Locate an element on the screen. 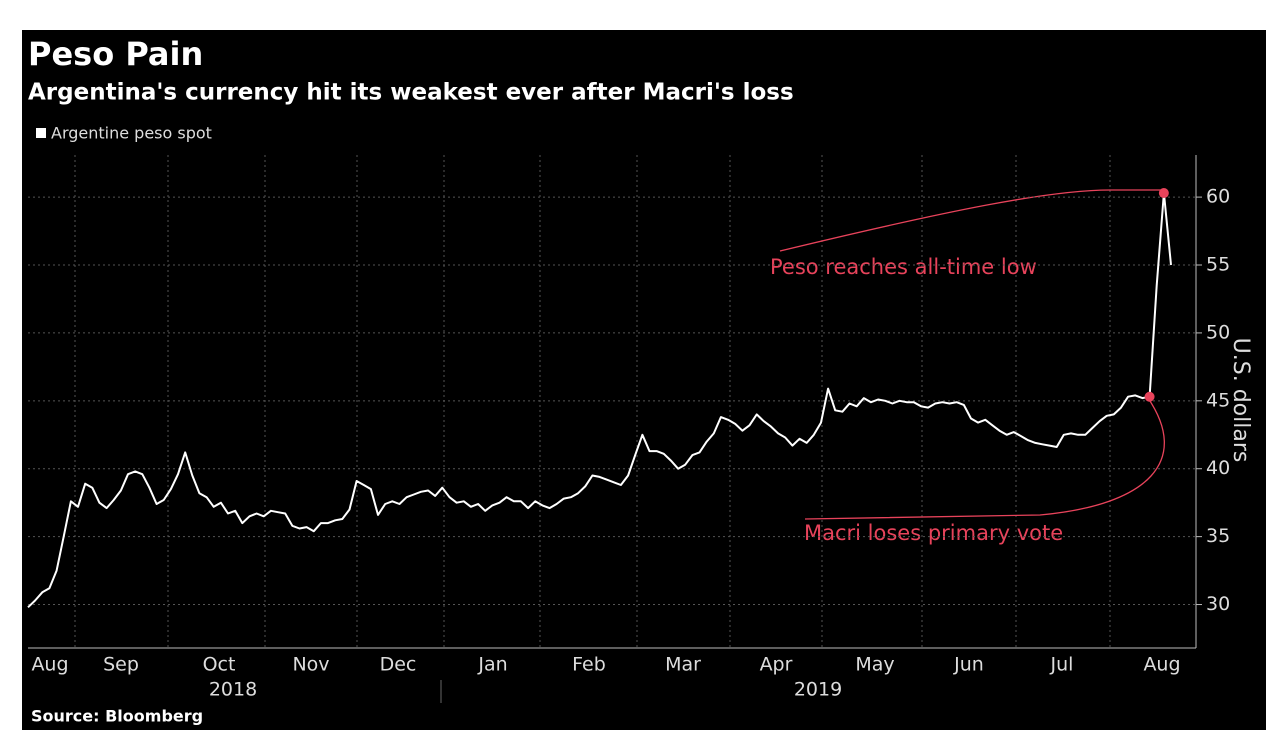  x-tick-label: May is located at coordinates (874, 665).